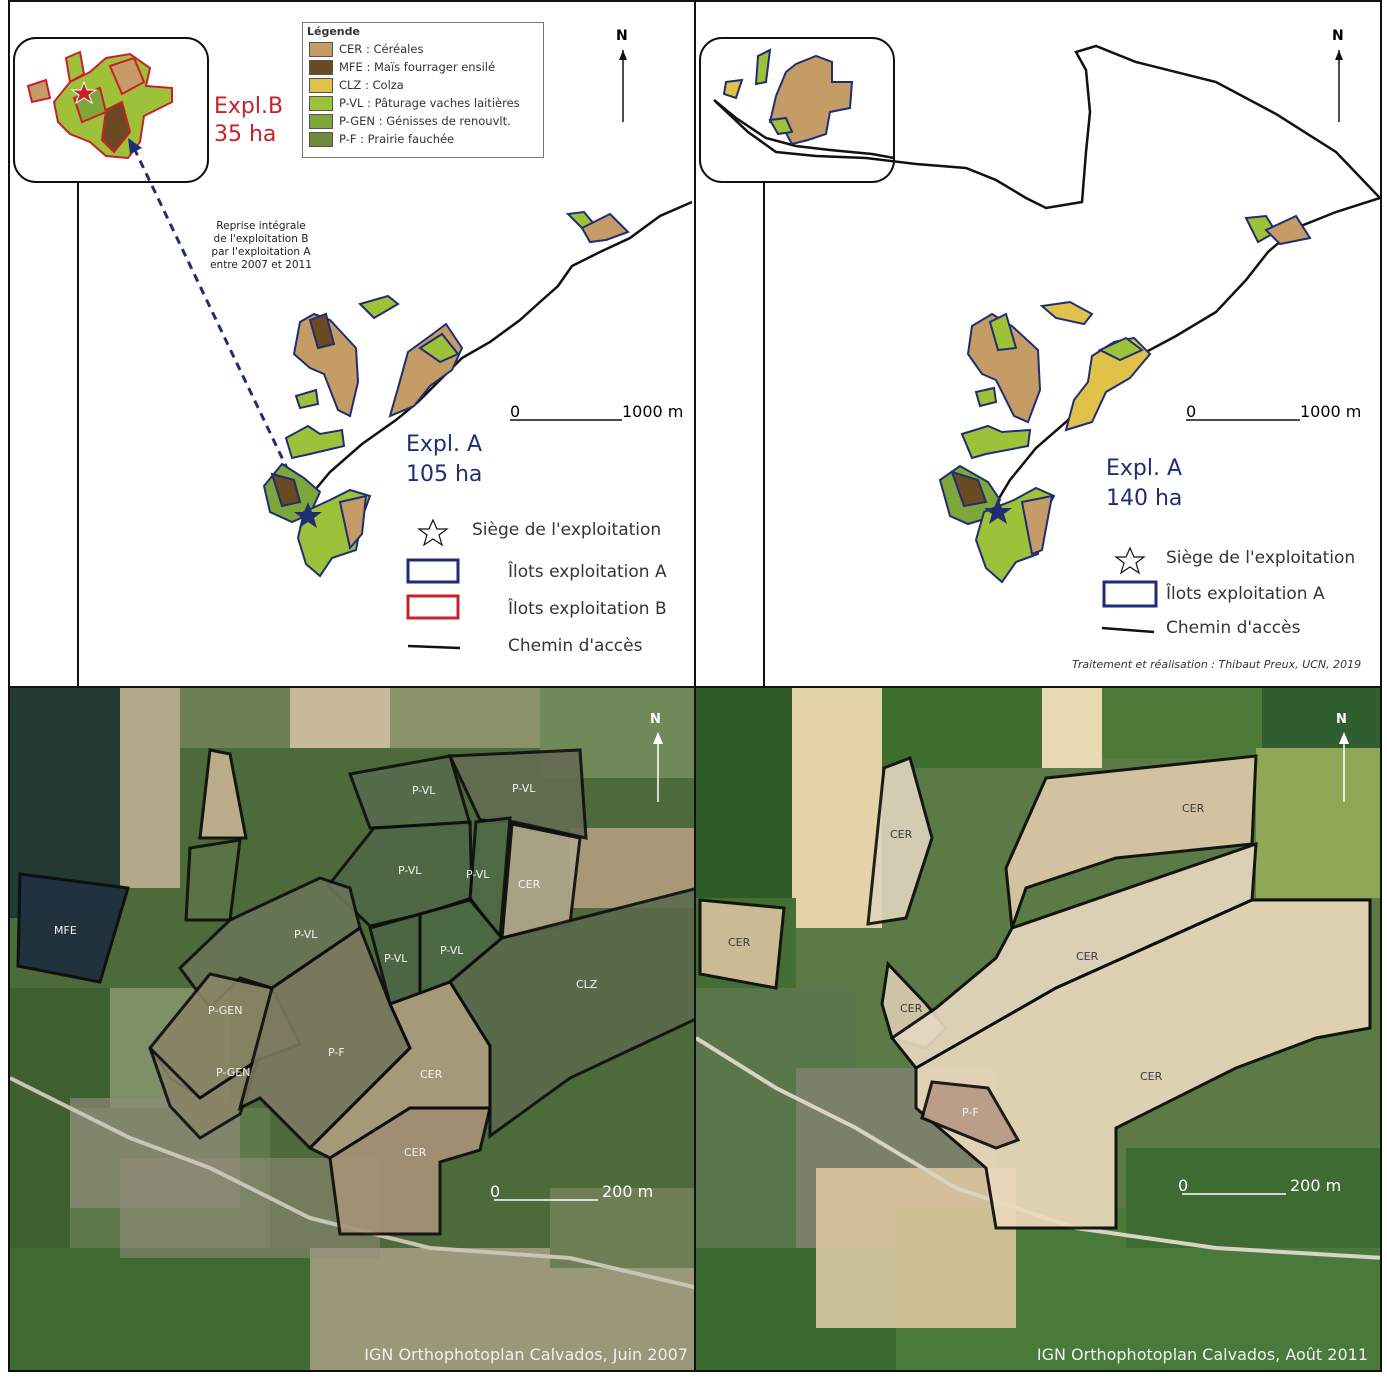 The image size is (1387, 1380). I want to click on inset-box, so click(797, 110).